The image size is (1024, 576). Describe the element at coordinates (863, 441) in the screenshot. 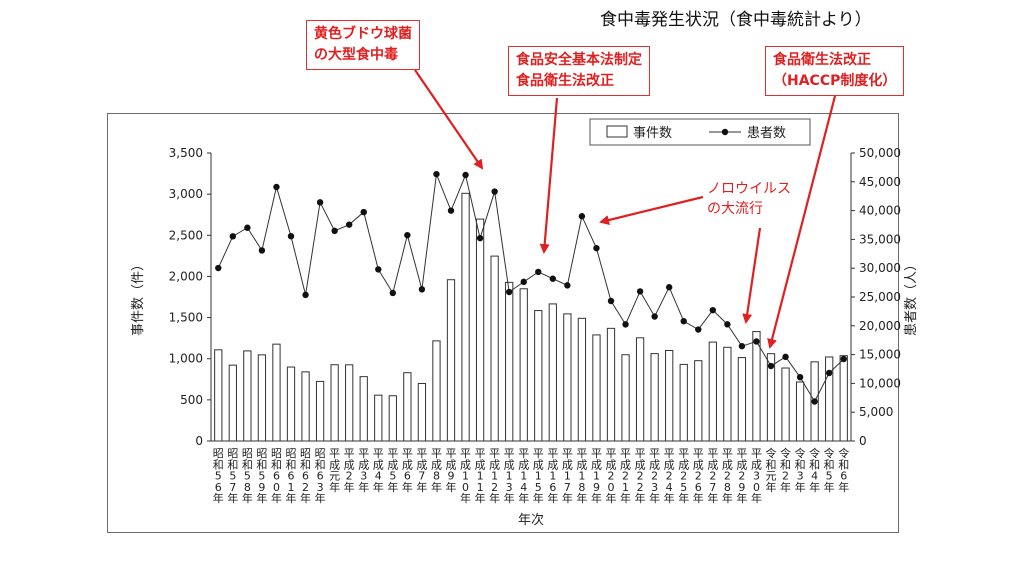

I see `y2-tick-label: 0` at that location.